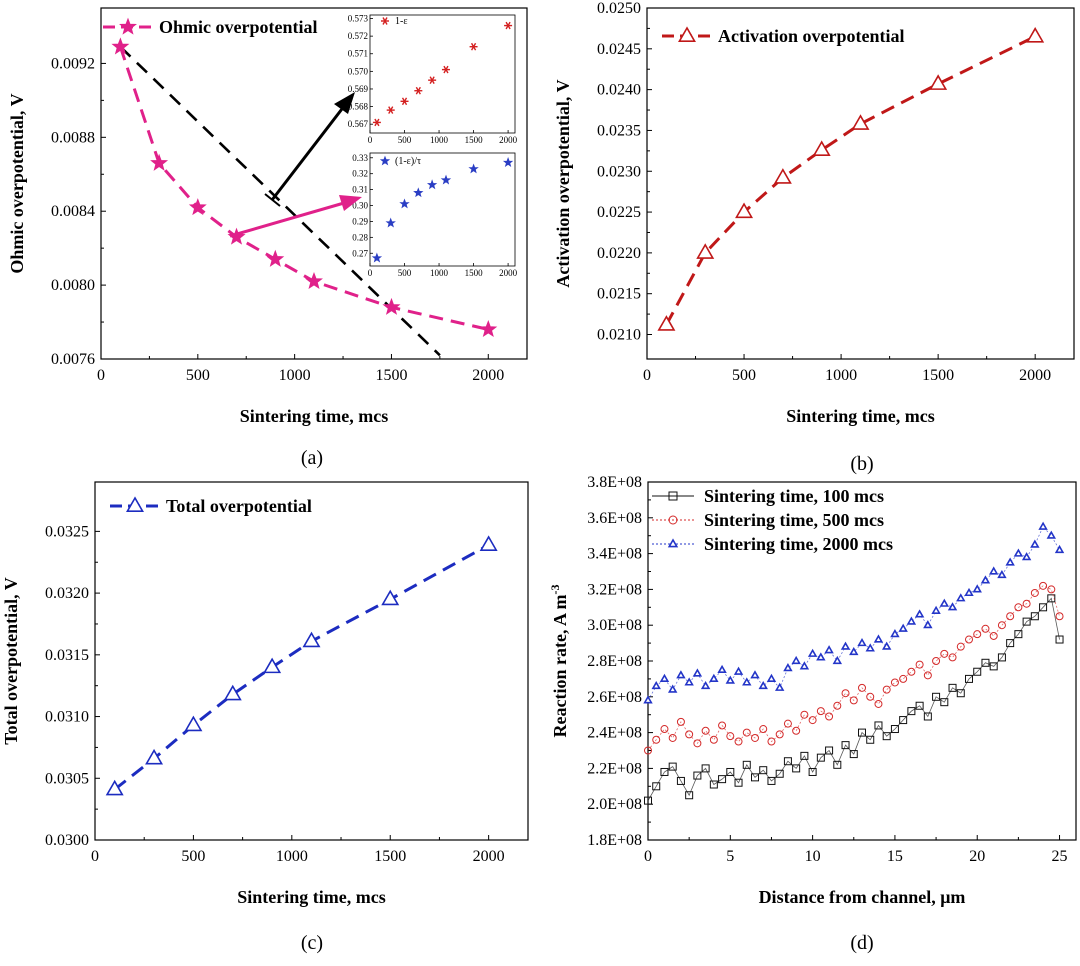 The image size is (1080, 966). What do you see at coordinates (193, 856) in the screenshot?
I see `x-tick-label: 500` at bounding box center [193, 856].